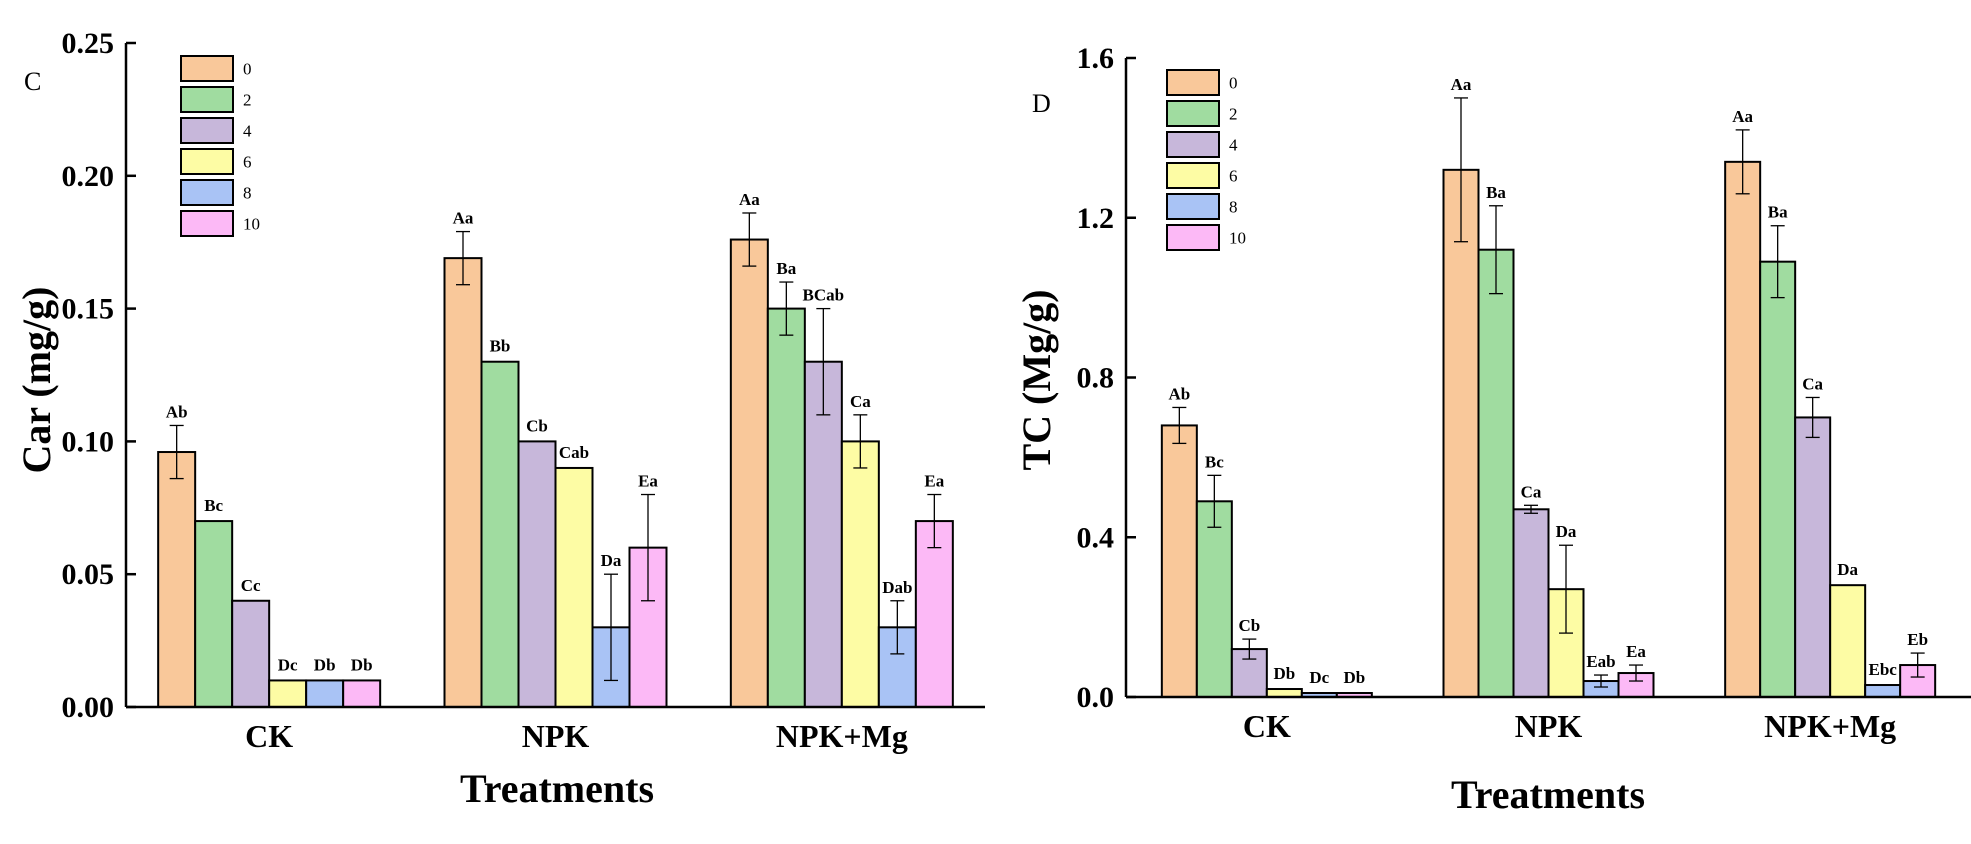 The width and height of the screenshot is (1971, 844). I want to click on y-tick-label: 0.25, so click(88, 43).